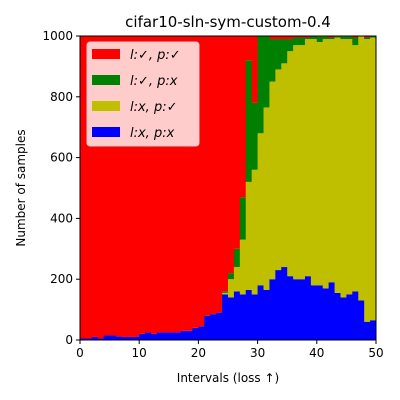  Describe the element at coordinates (61, 188) in the screenshot. I see `y-axis: 0 200 400 600 800 1000` at that location.